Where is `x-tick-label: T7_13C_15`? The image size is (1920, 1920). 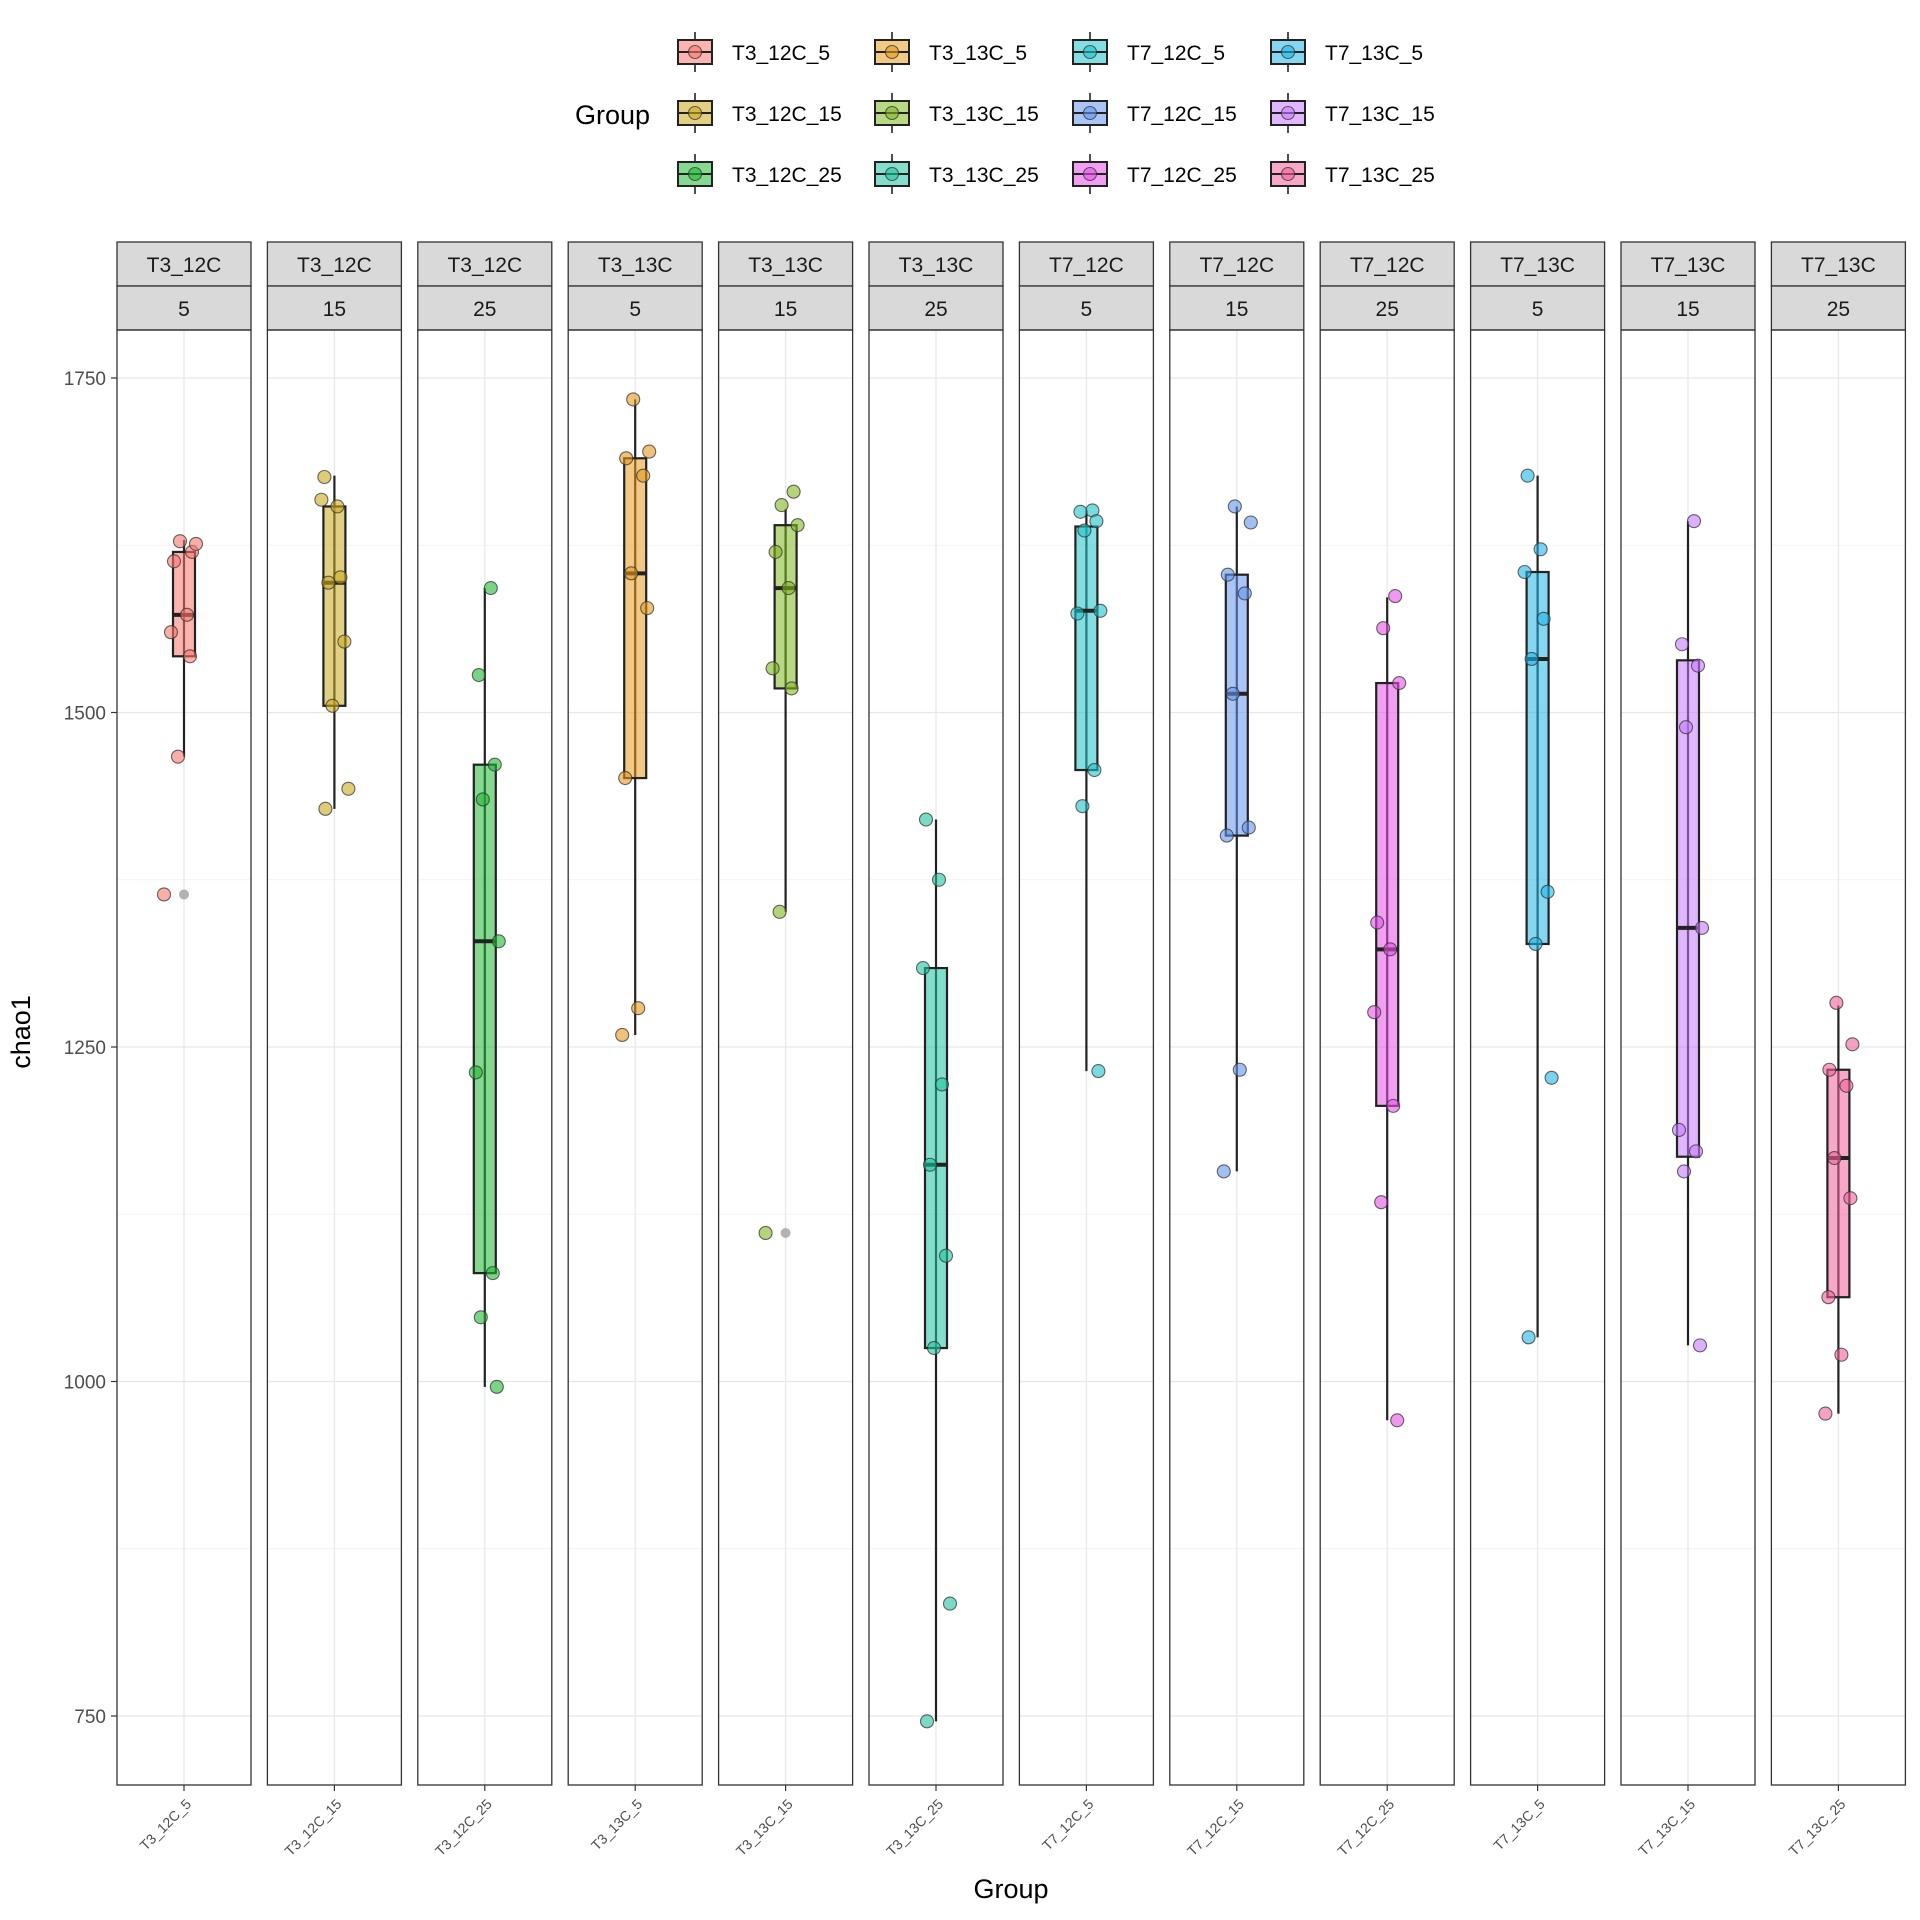 x-tick-label: T7_13C_15 is located at coordinates (1666, 1827).